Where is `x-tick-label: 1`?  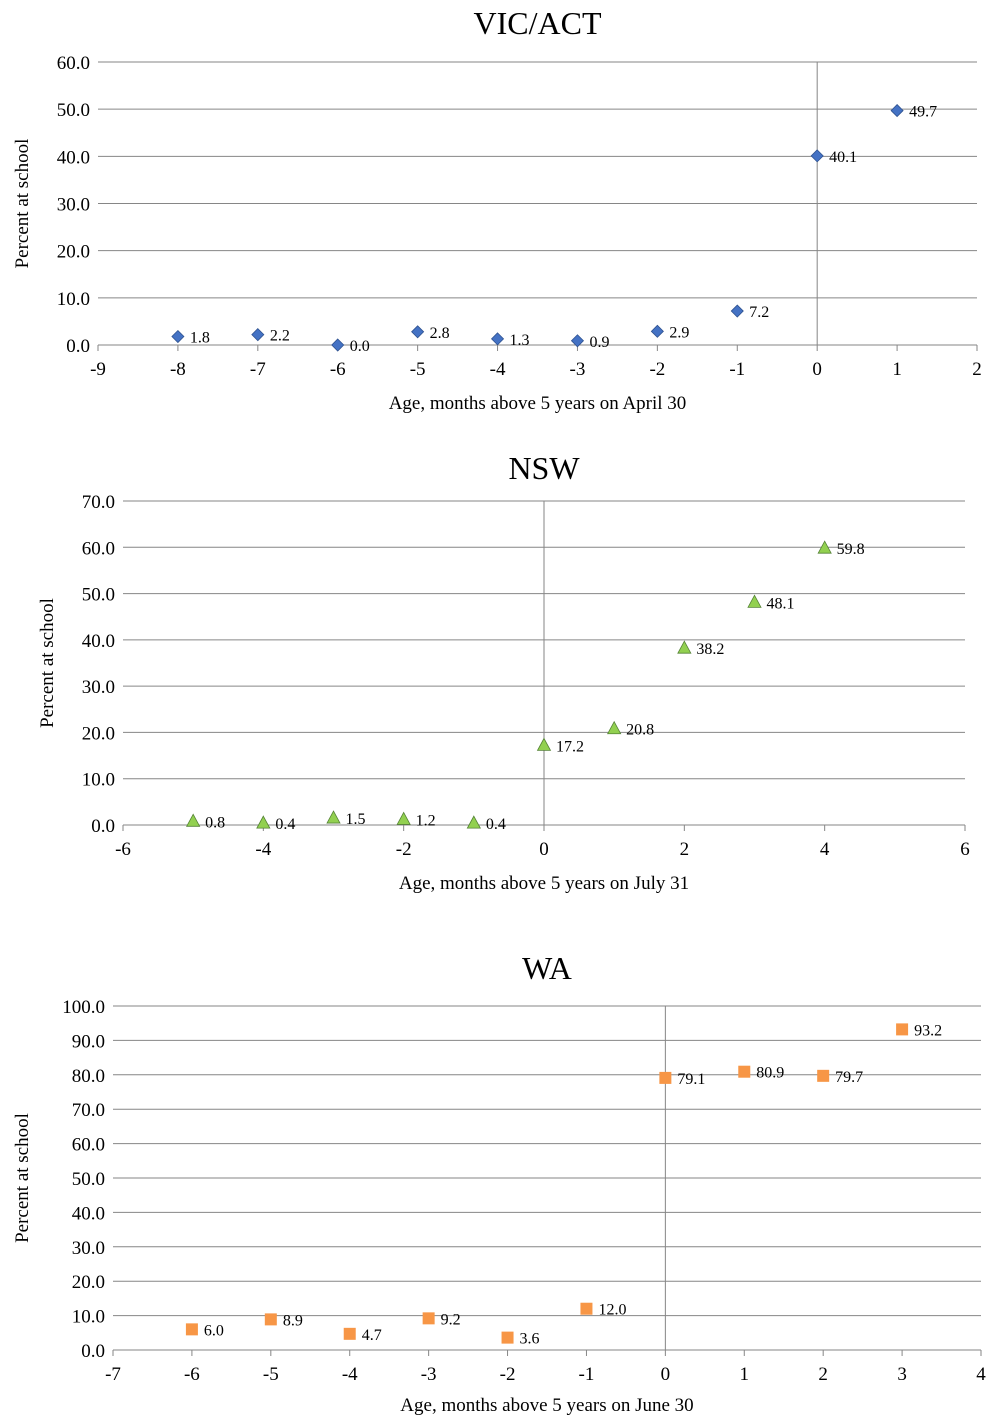 x-tick-label: 1 is located at coordinates (745, 1374).